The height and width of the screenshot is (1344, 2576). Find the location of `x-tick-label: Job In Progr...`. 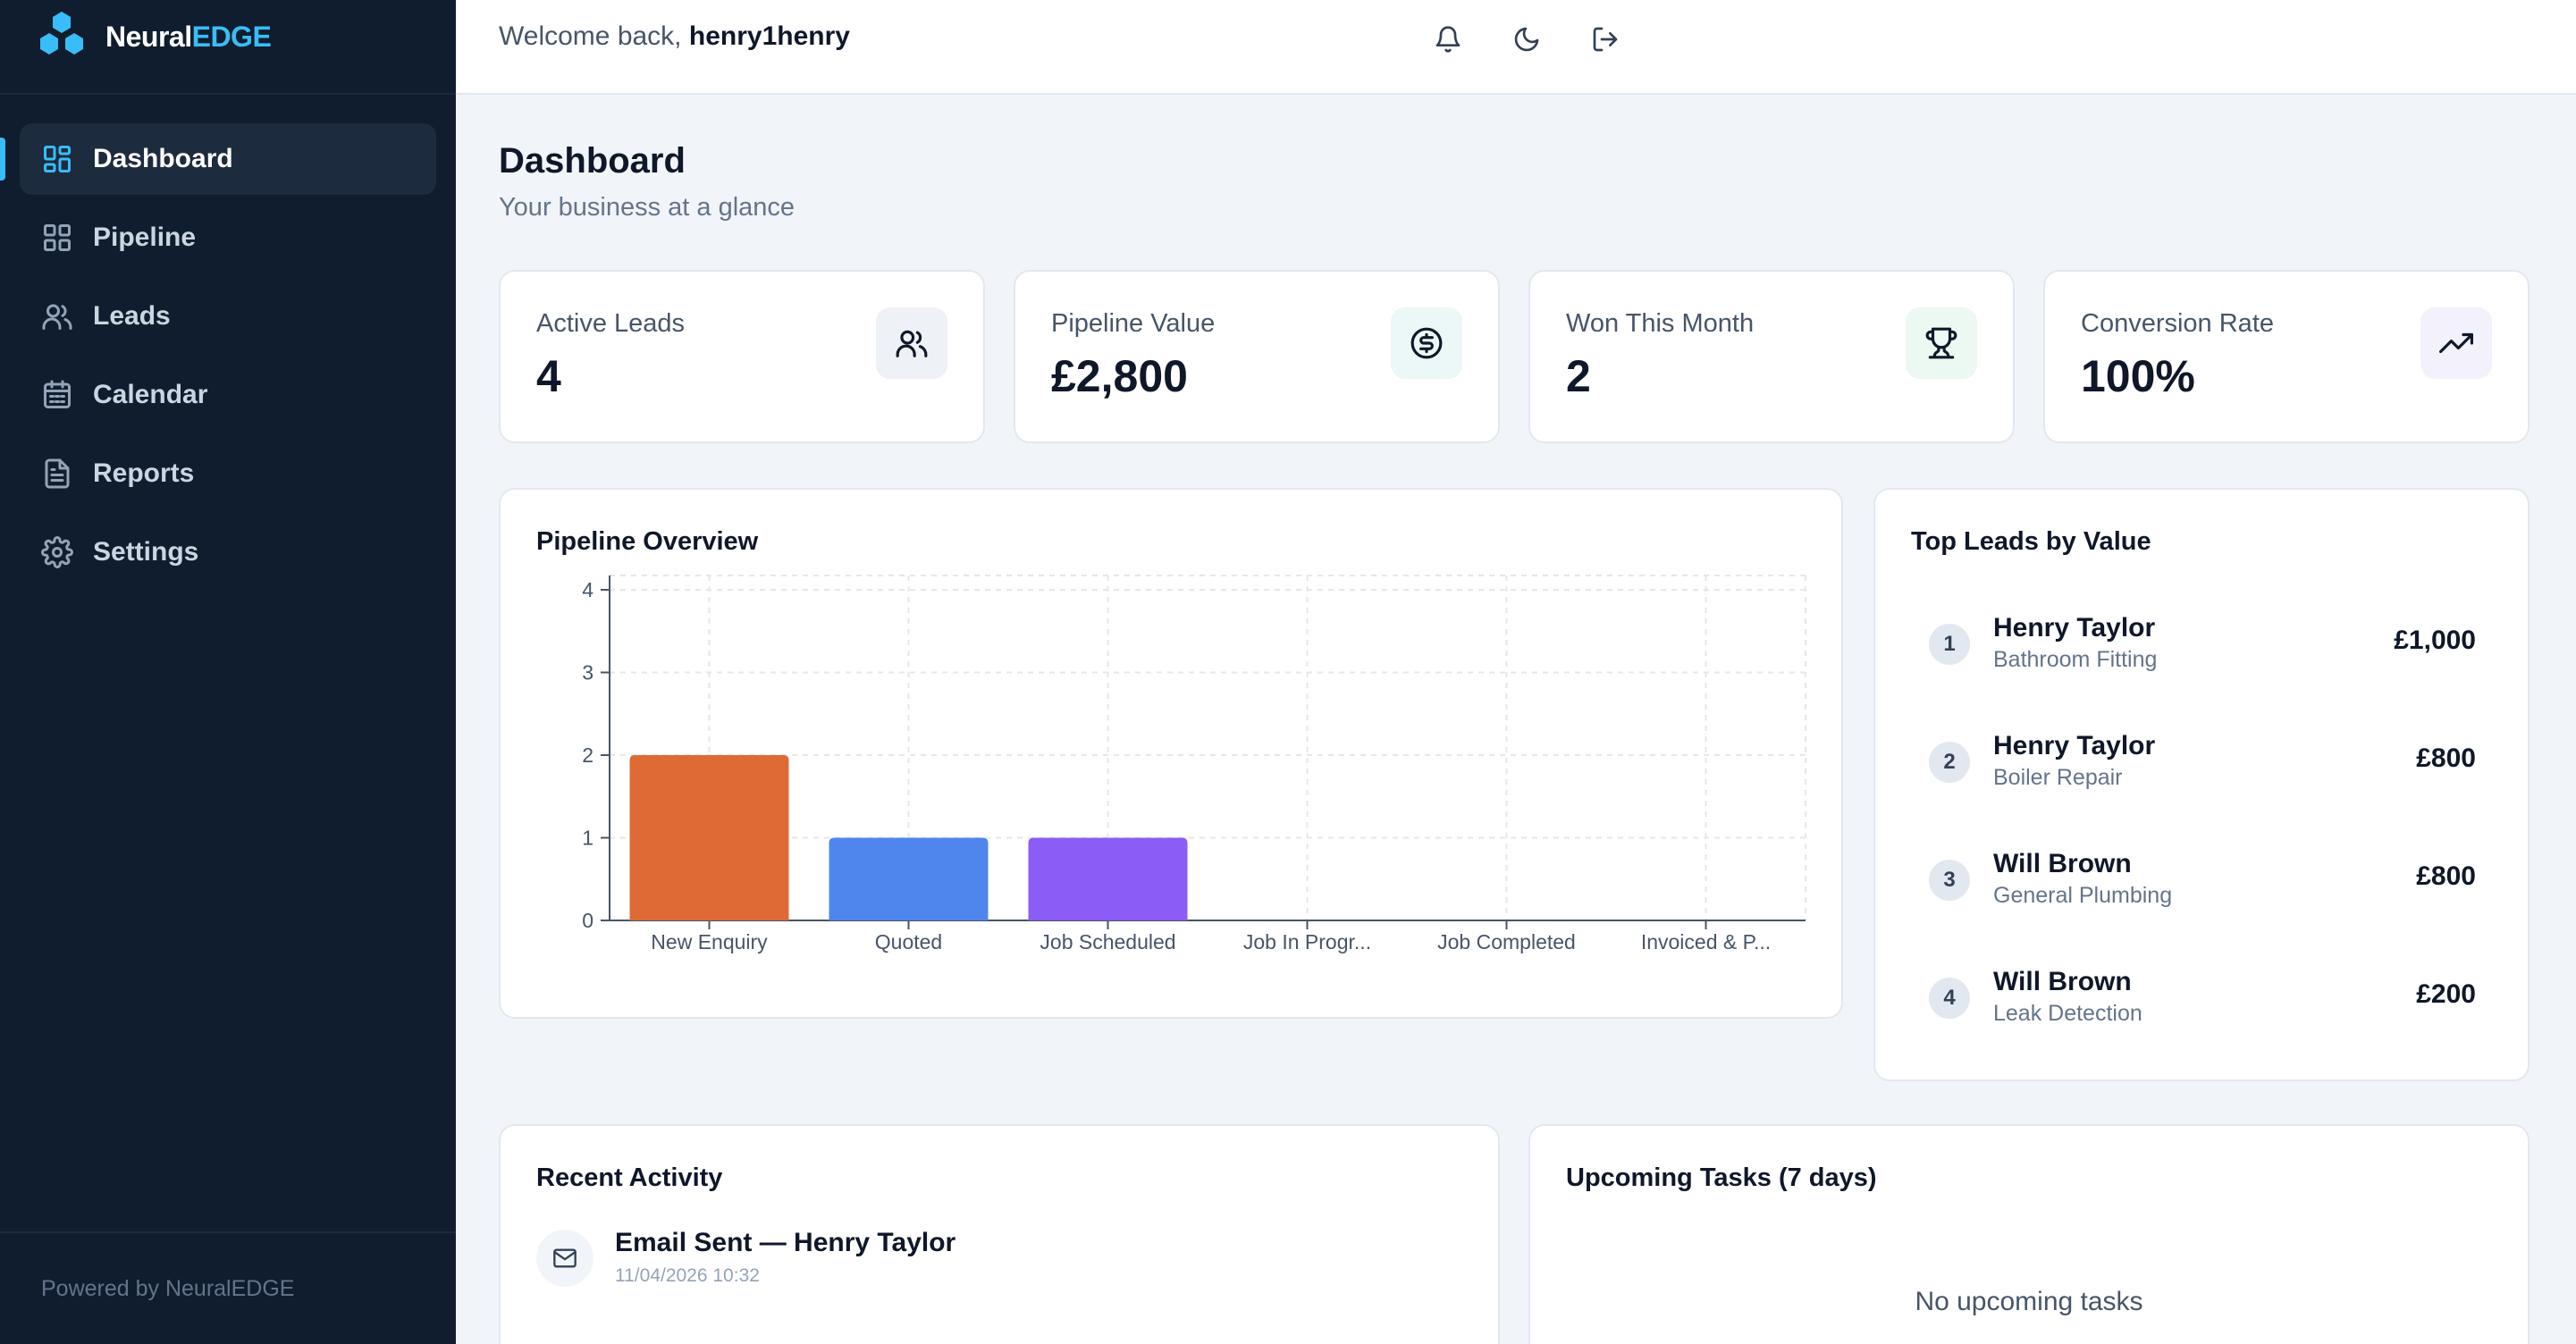

x-tick-label: Job In Progr... is located at coordinates (1307, 941).